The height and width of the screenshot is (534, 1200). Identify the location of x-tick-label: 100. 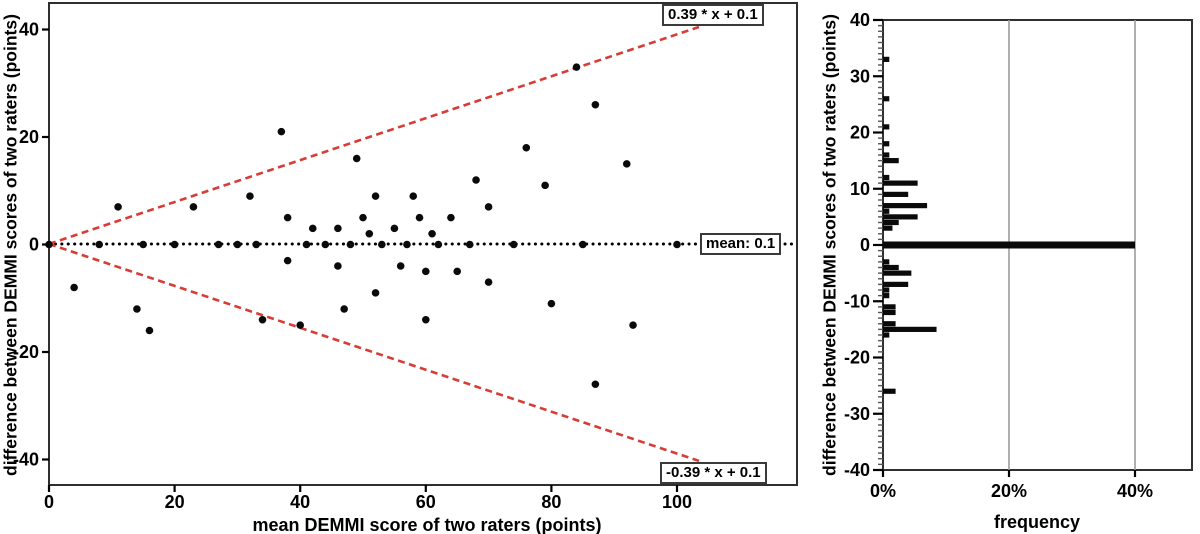
(677, 502).